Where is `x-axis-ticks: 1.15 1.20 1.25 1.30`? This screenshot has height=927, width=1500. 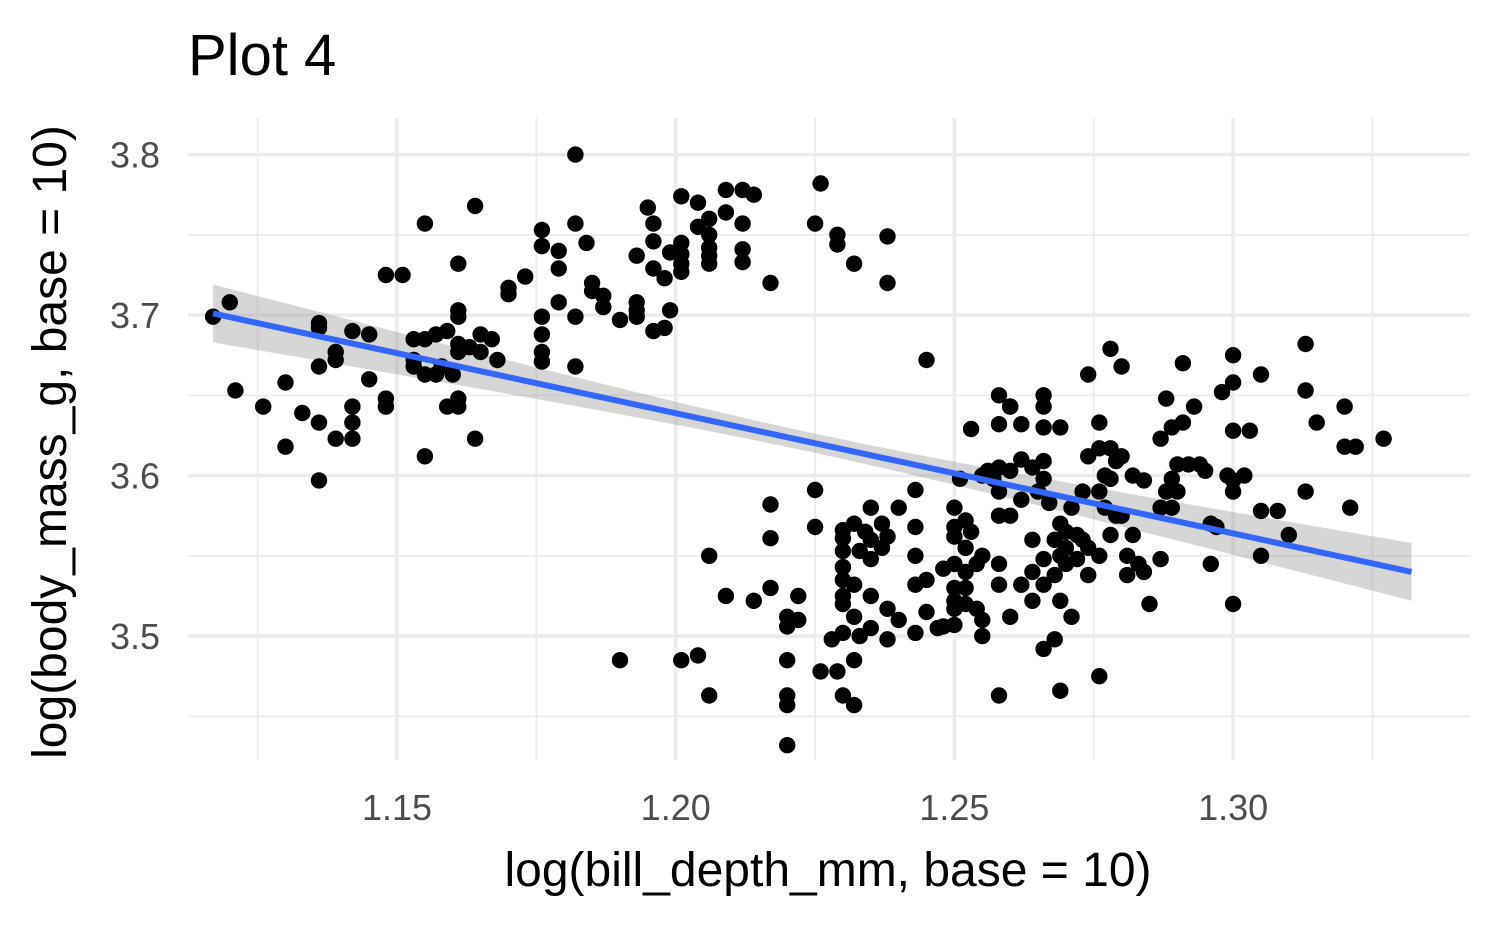 x-axis-ticks: 1.15 1.20 1.25 1.30 is located at coordinates (815, 807).